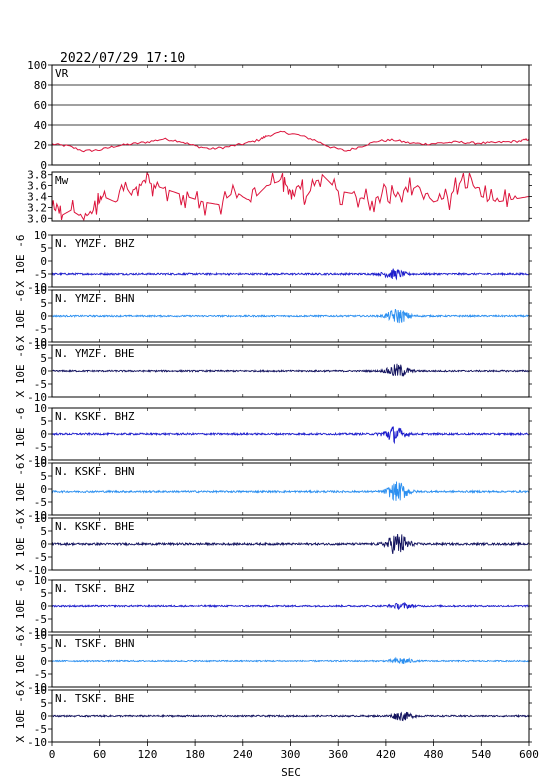 This screenshot has width=554, height=781. Describe the element at coordinates (94, 298) in the screenshot. I see `panel-label: N. YMZF. BHN` at that location.